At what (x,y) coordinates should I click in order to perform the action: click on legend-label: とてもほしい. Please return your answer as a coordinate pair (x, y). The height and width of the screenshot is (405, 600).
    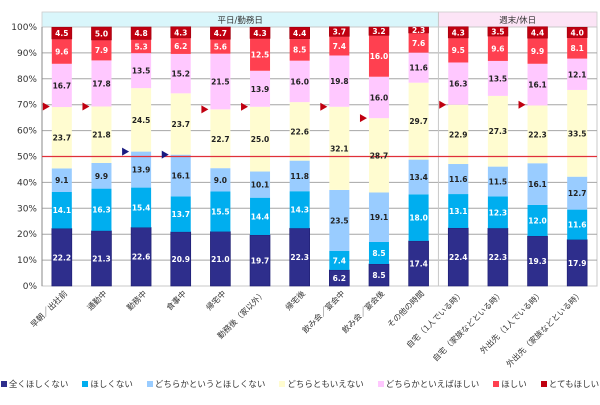
    Looking at the image, I should click on (574, 385).